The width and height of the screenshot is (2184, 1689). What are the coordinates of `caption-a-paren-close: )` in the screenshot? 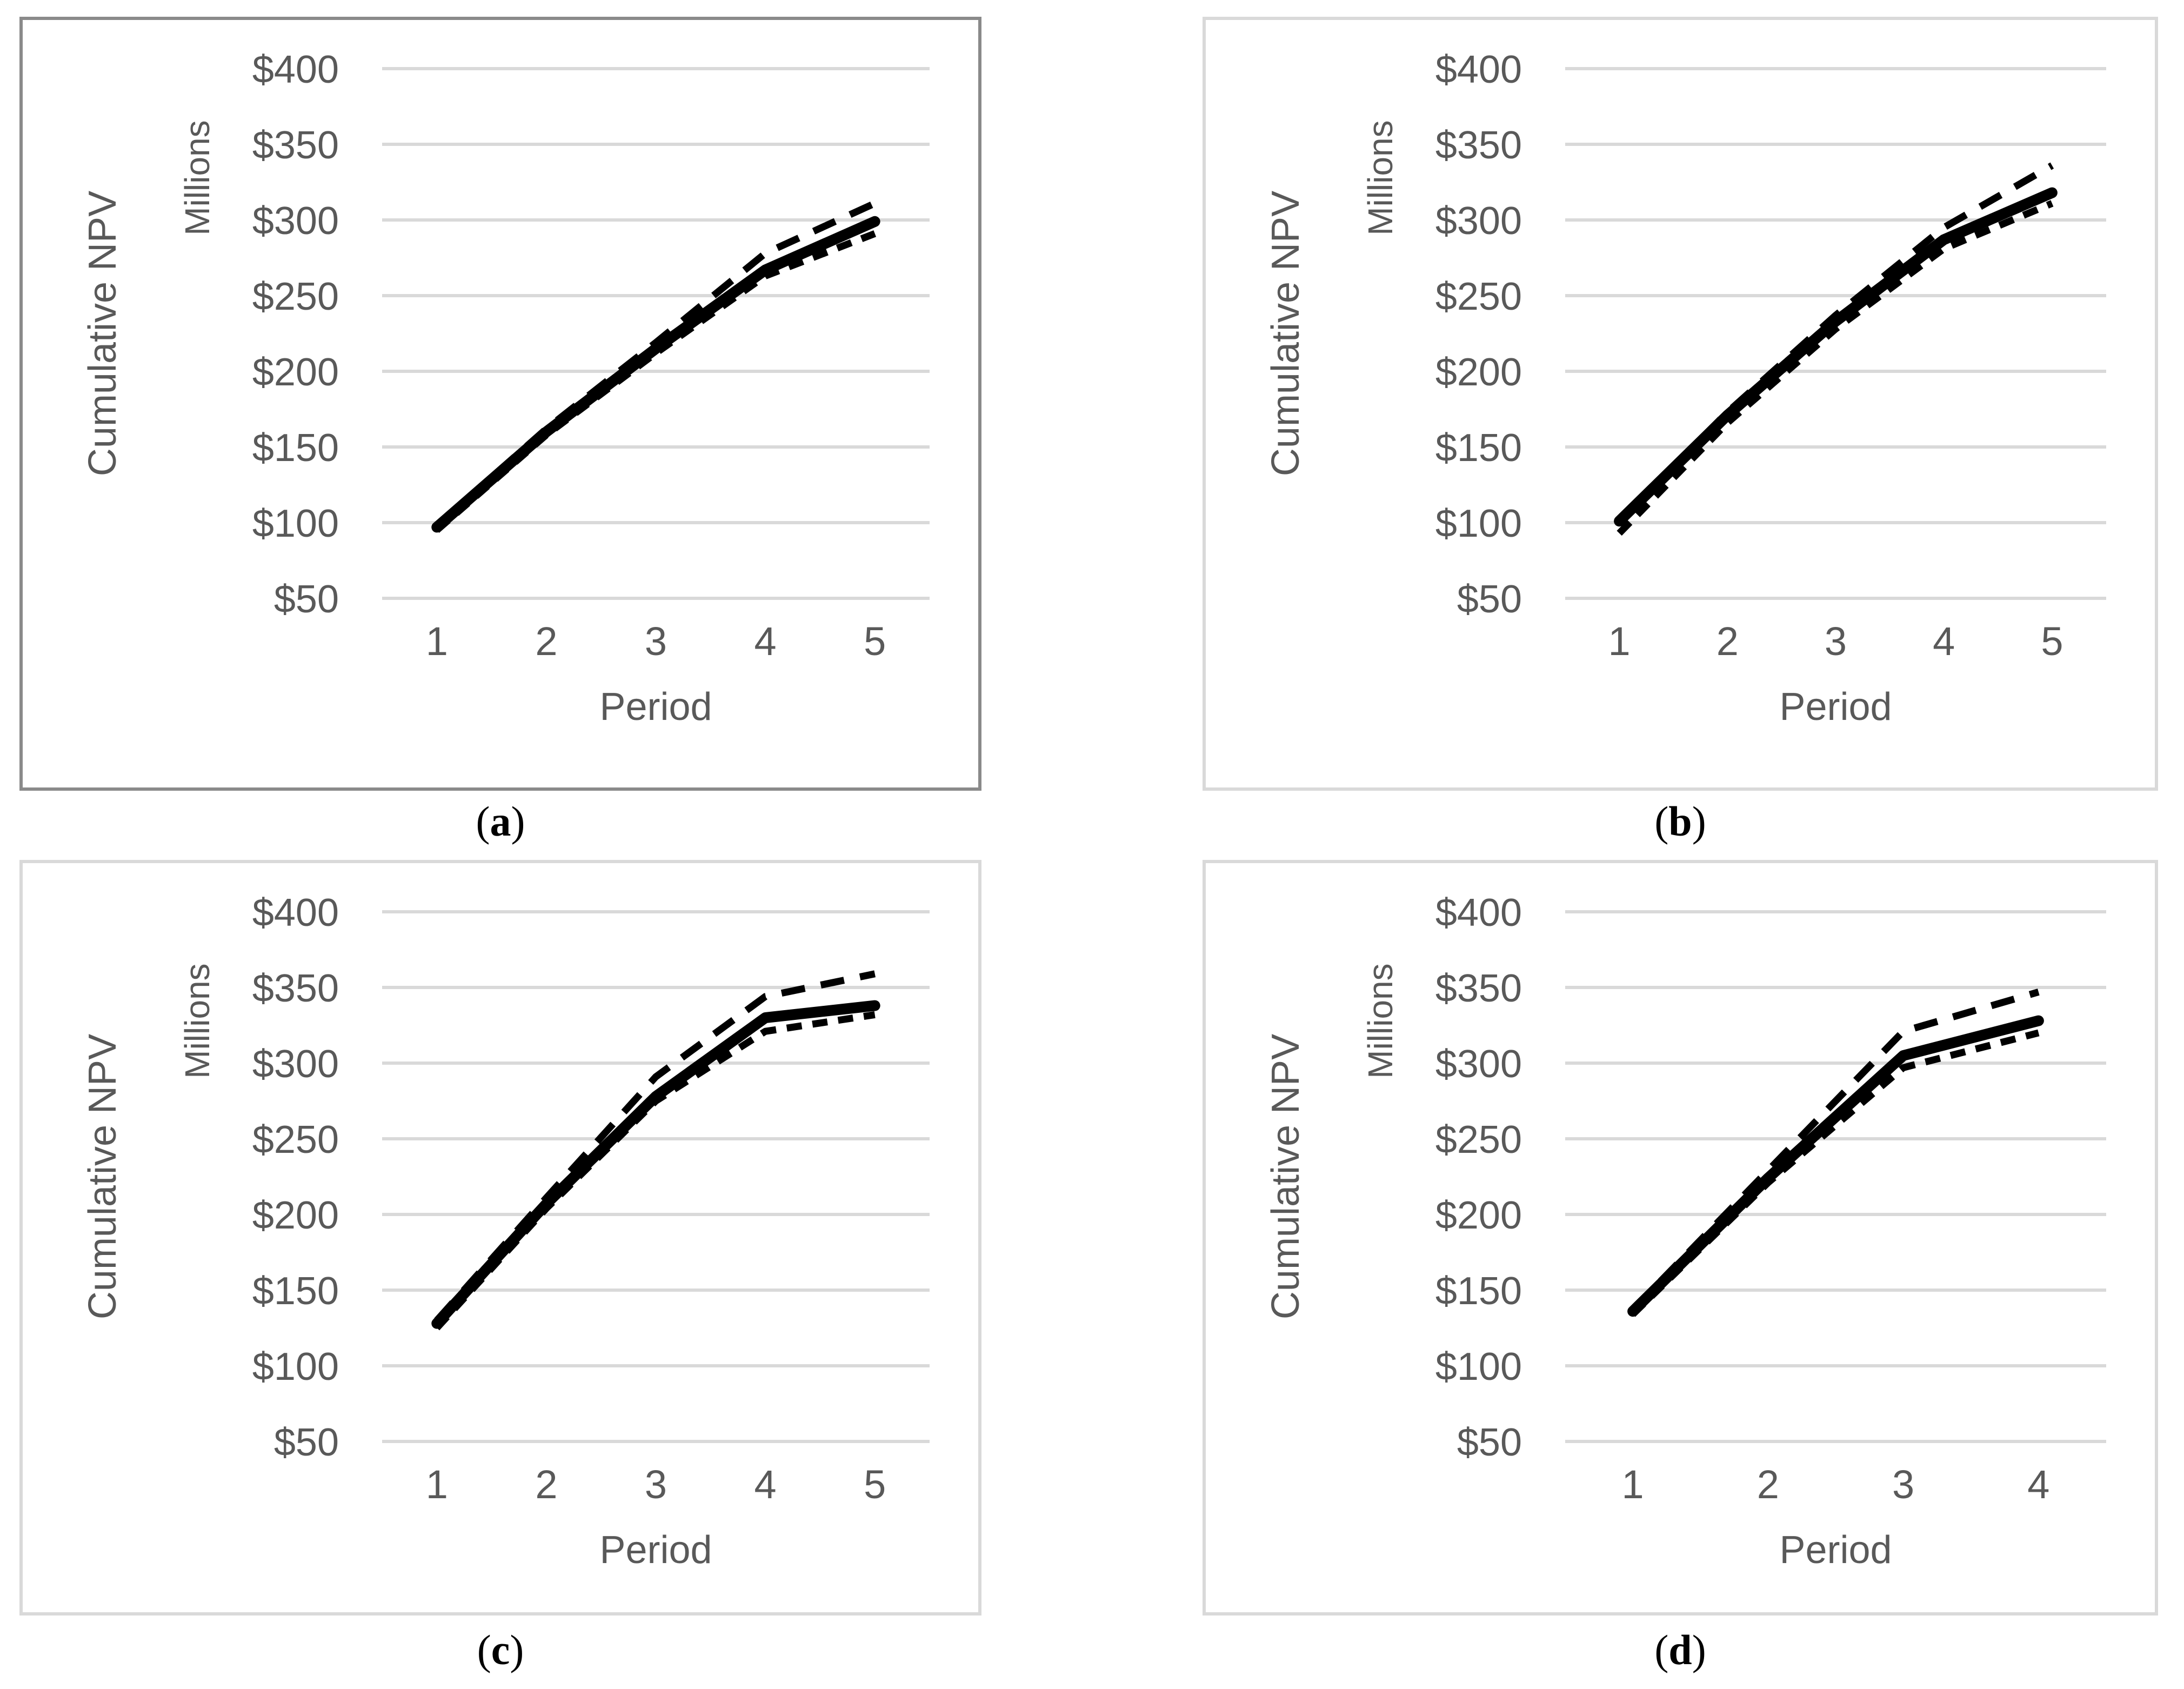 It's located at (518, 821).